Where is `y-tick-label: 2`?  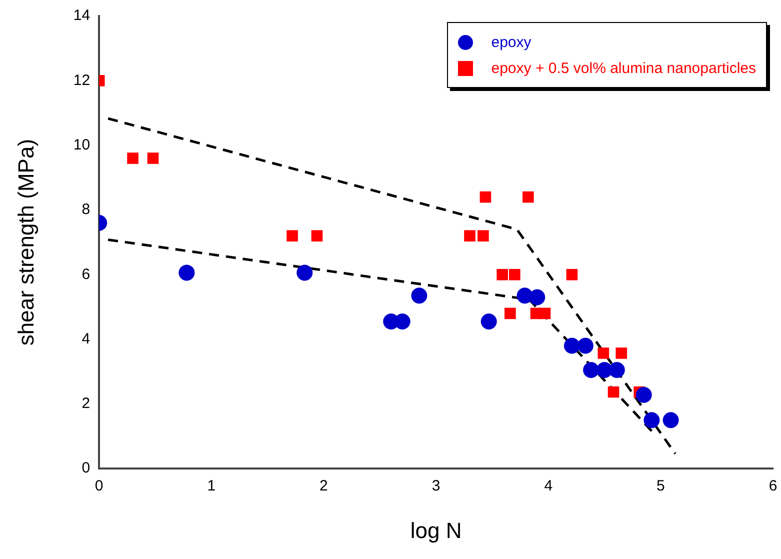
y-tick-label: 2 is located at coordinates (86, 403).